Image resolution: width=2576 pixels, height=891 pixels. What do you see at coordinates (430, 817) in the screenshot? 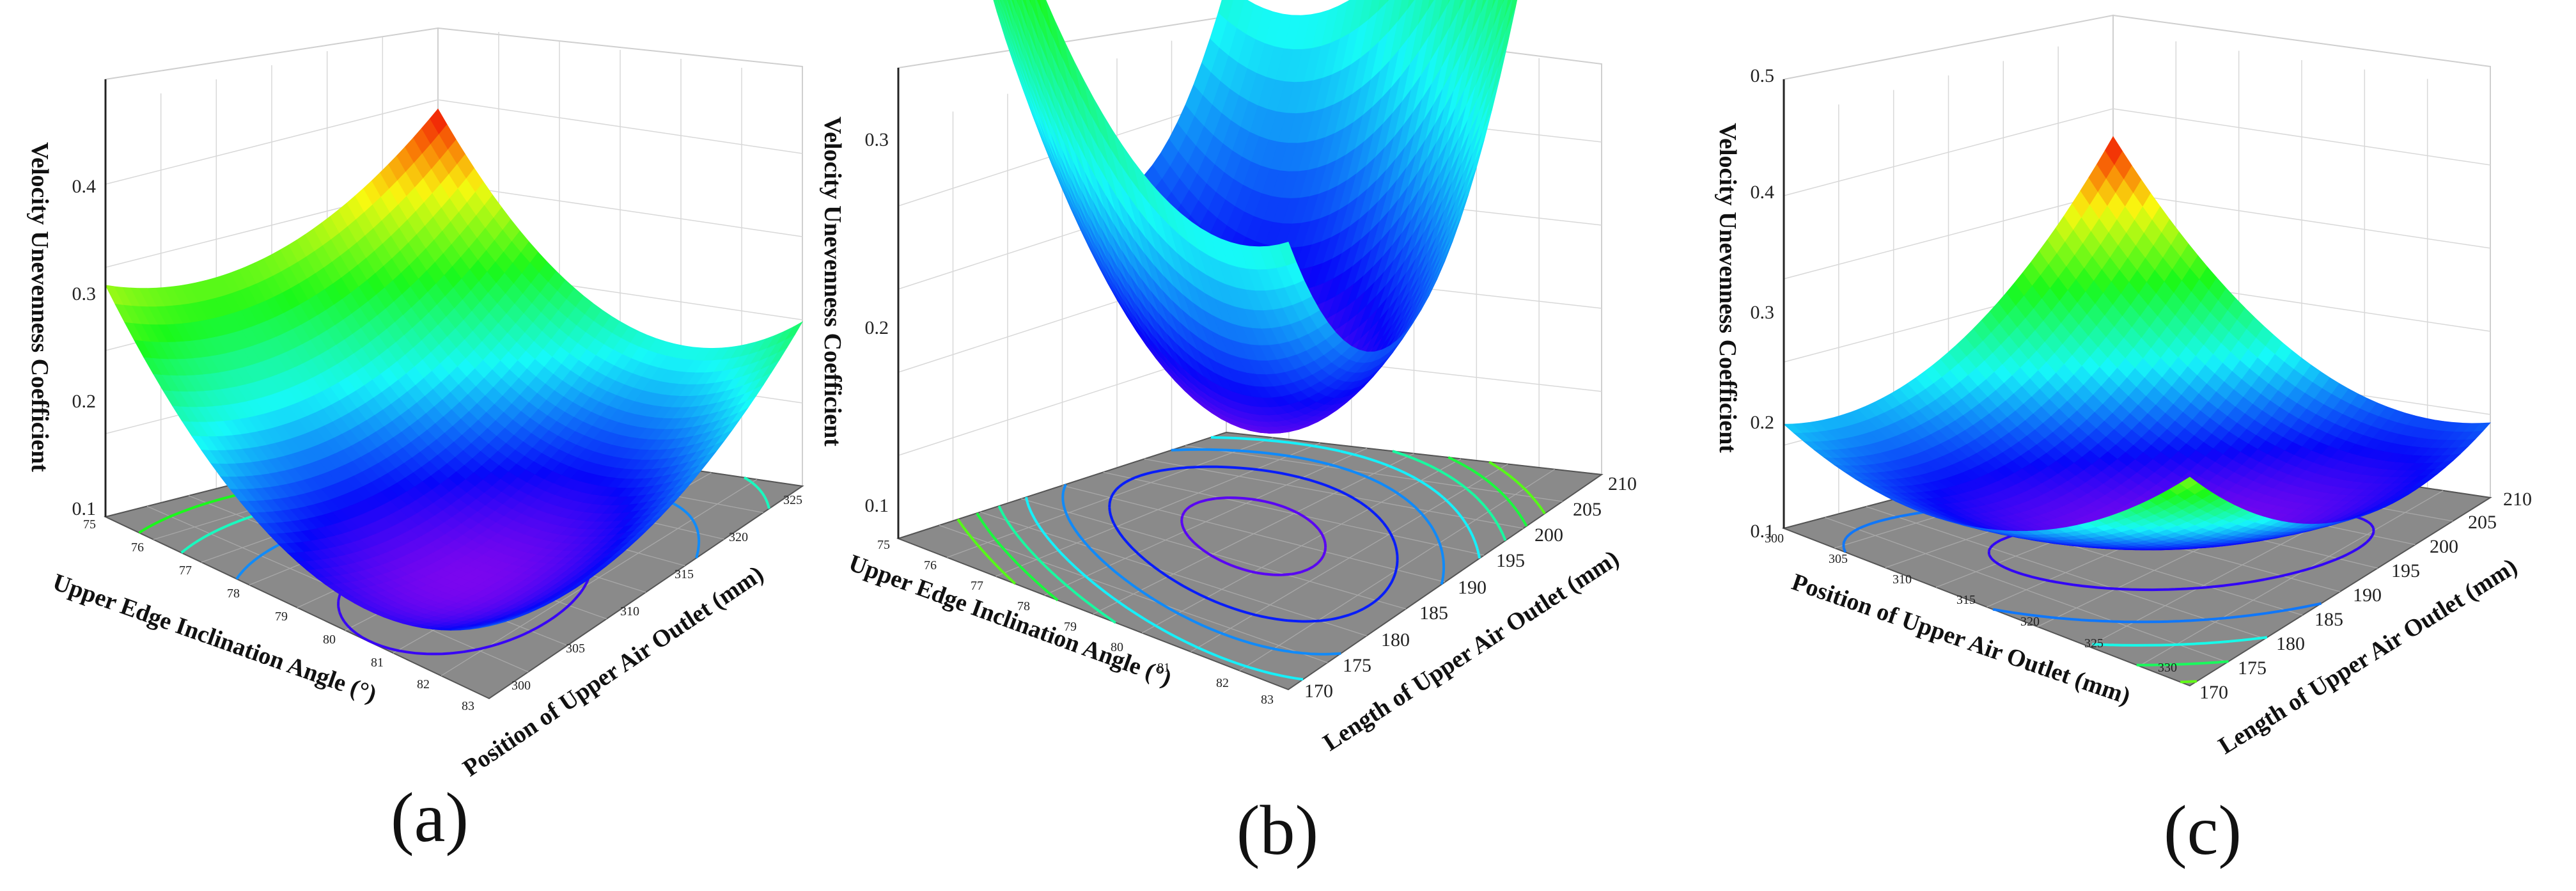
I see `panel-label-a: (a)` at bounding box center [430, 817].